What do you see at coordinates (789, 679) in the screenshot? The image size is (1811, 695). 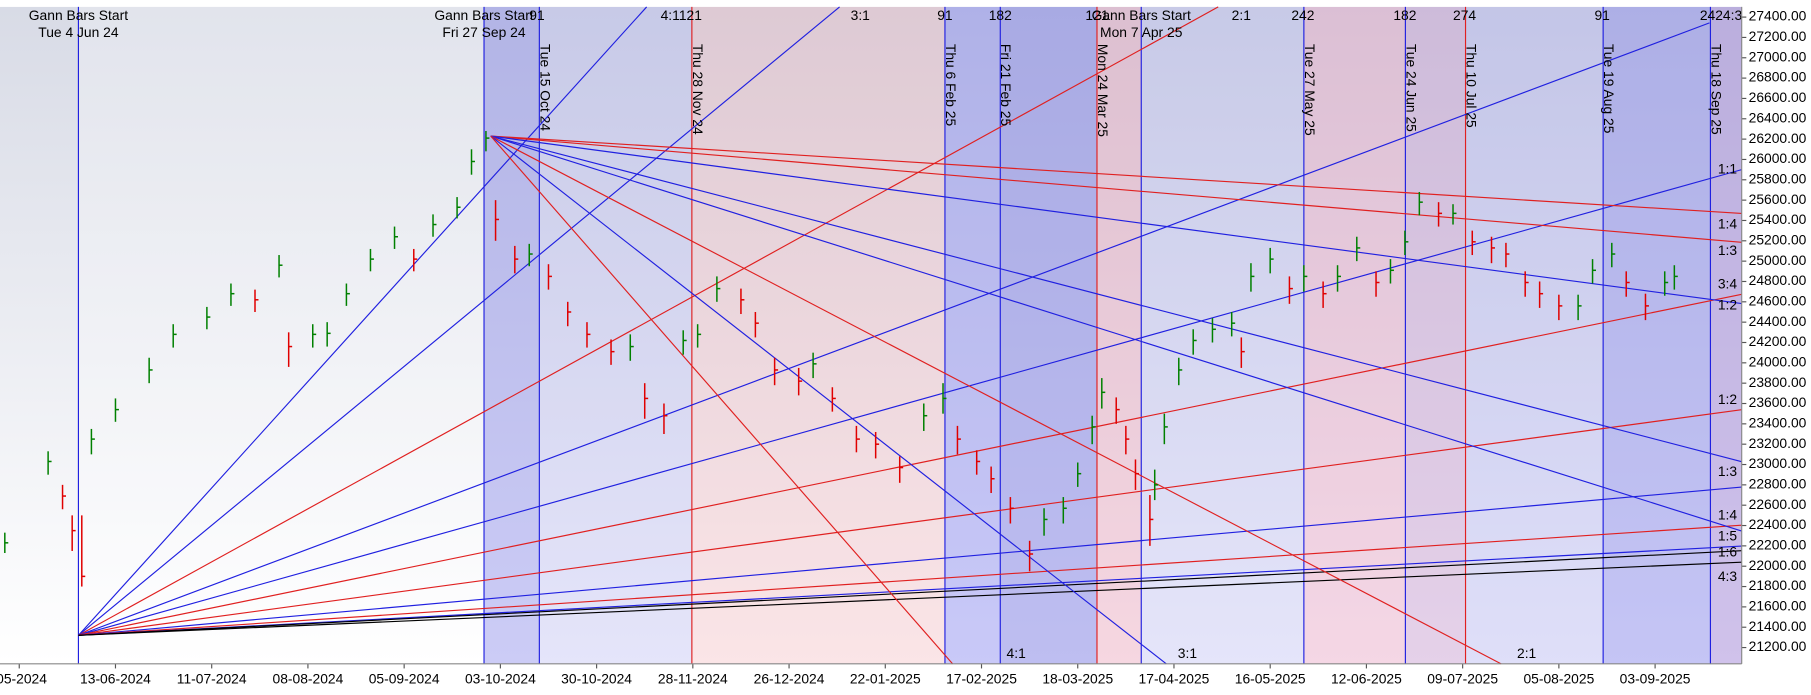 I see `x-tick-label: 26-12-2024` at bounding box center [789, 679].